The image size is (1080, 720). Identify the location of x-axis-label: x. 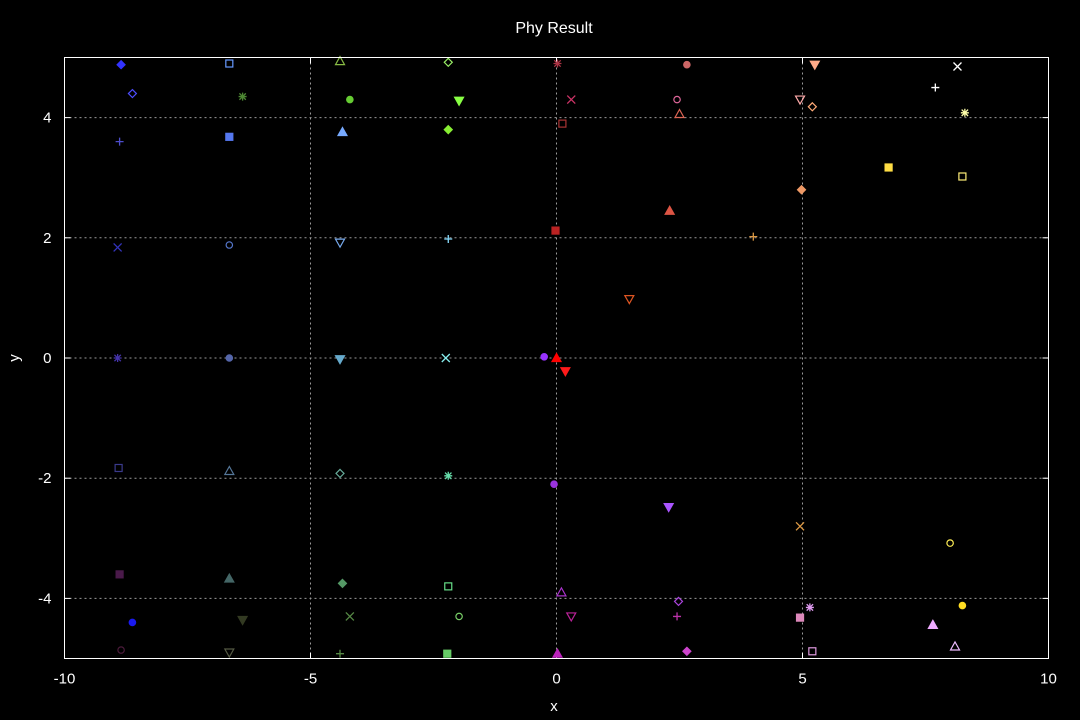
(554, 706).